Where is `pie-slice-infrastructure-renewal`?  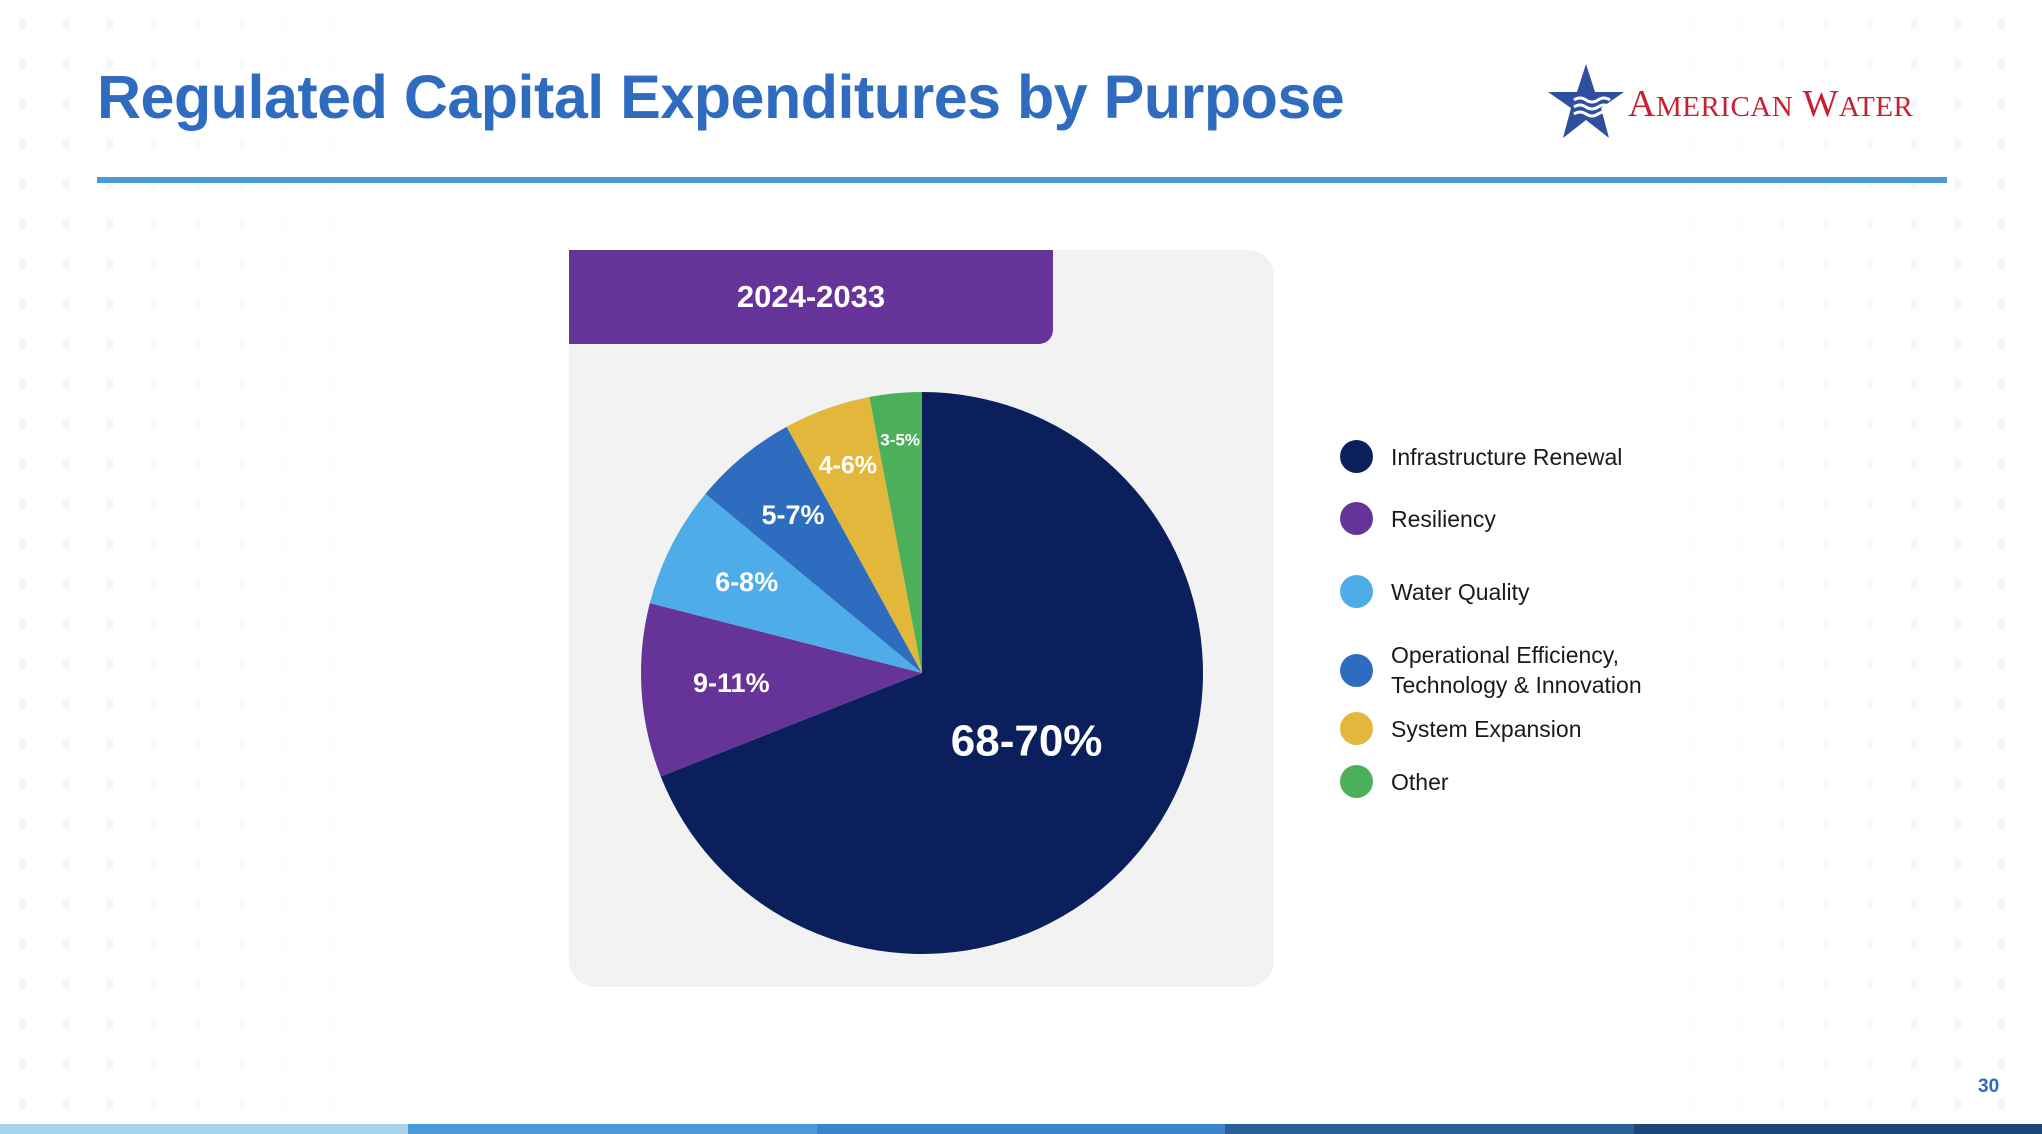
pie-slice-infrastructure-renewal is located at coordinates (931, 673).